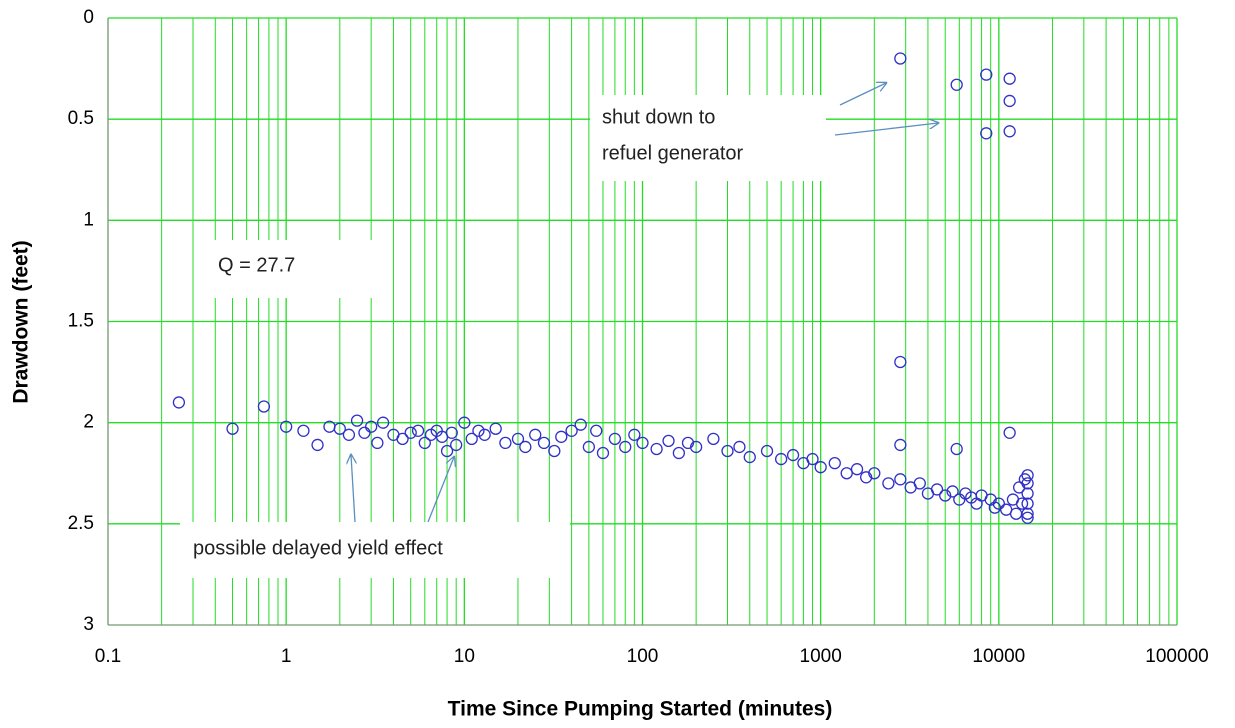 This screenshot has height=728, width=1235. I want to click on x-tick-label: 1, so click(286, 656).